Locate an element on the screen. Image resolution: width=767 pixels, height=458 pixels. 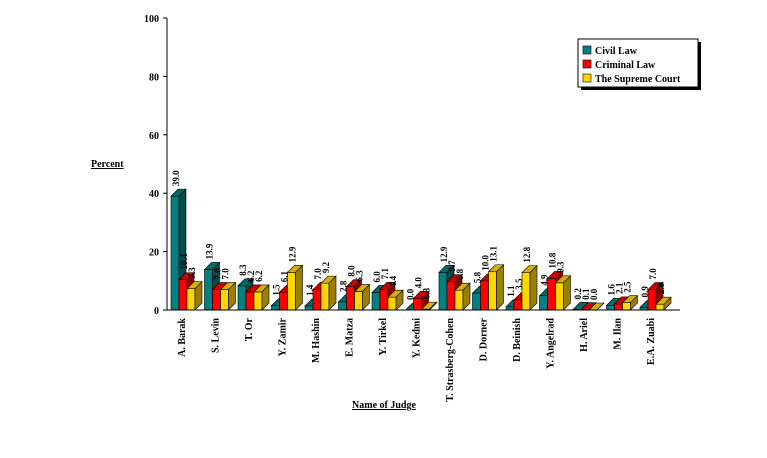
data-label: 13.1 is located at coordinates (494, 253).